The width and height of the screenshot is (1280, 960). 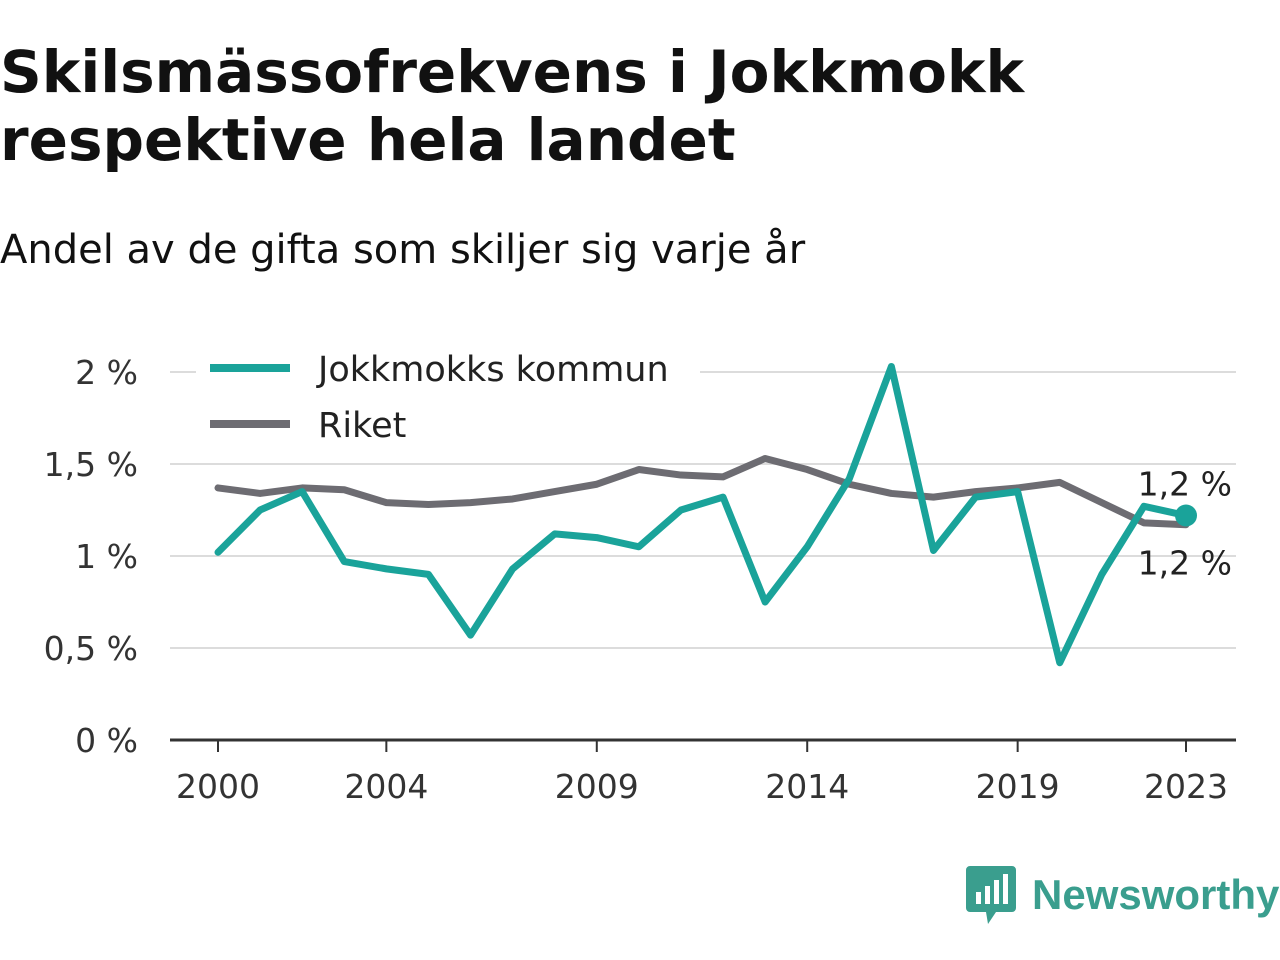 I want to click on x-tick-label: 2014, so click(x=807, y=786).